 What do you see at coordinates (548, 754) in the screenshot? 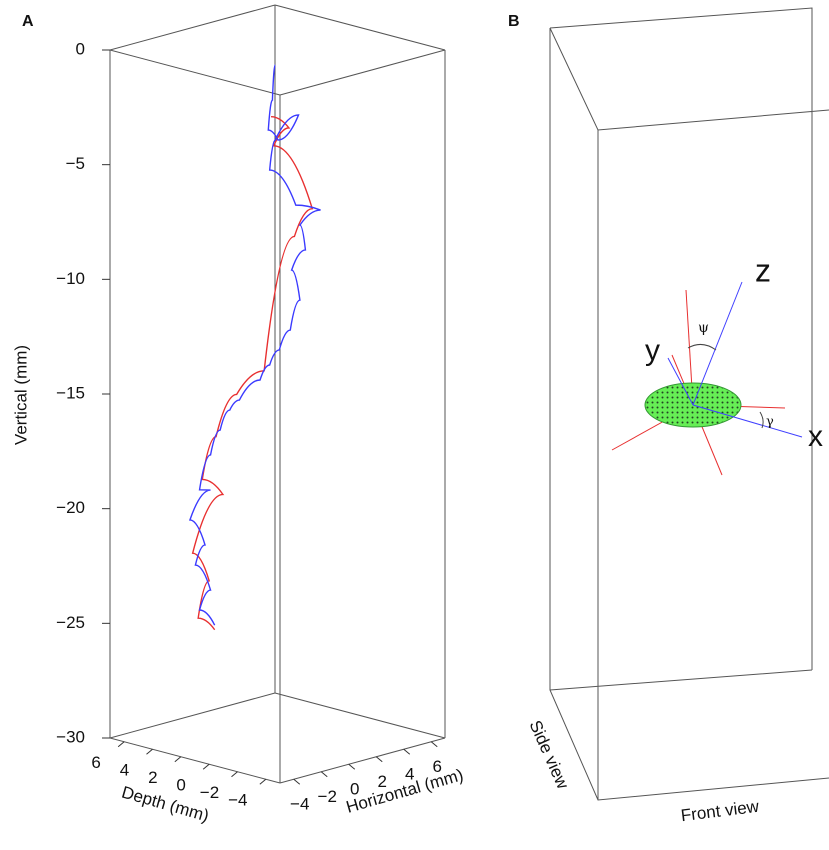
I see `side-view-label: Side view` at bounding box center [548, 754].